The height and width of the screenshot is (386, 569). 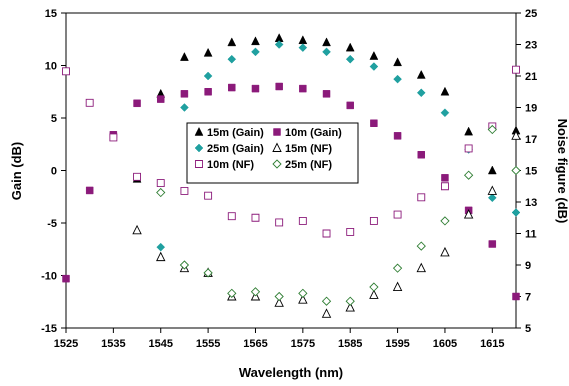 What do you see at coordinates (350, 344) in the screenshot?
I see `x-tick-label: 1585` at bounding box center [350, 344].